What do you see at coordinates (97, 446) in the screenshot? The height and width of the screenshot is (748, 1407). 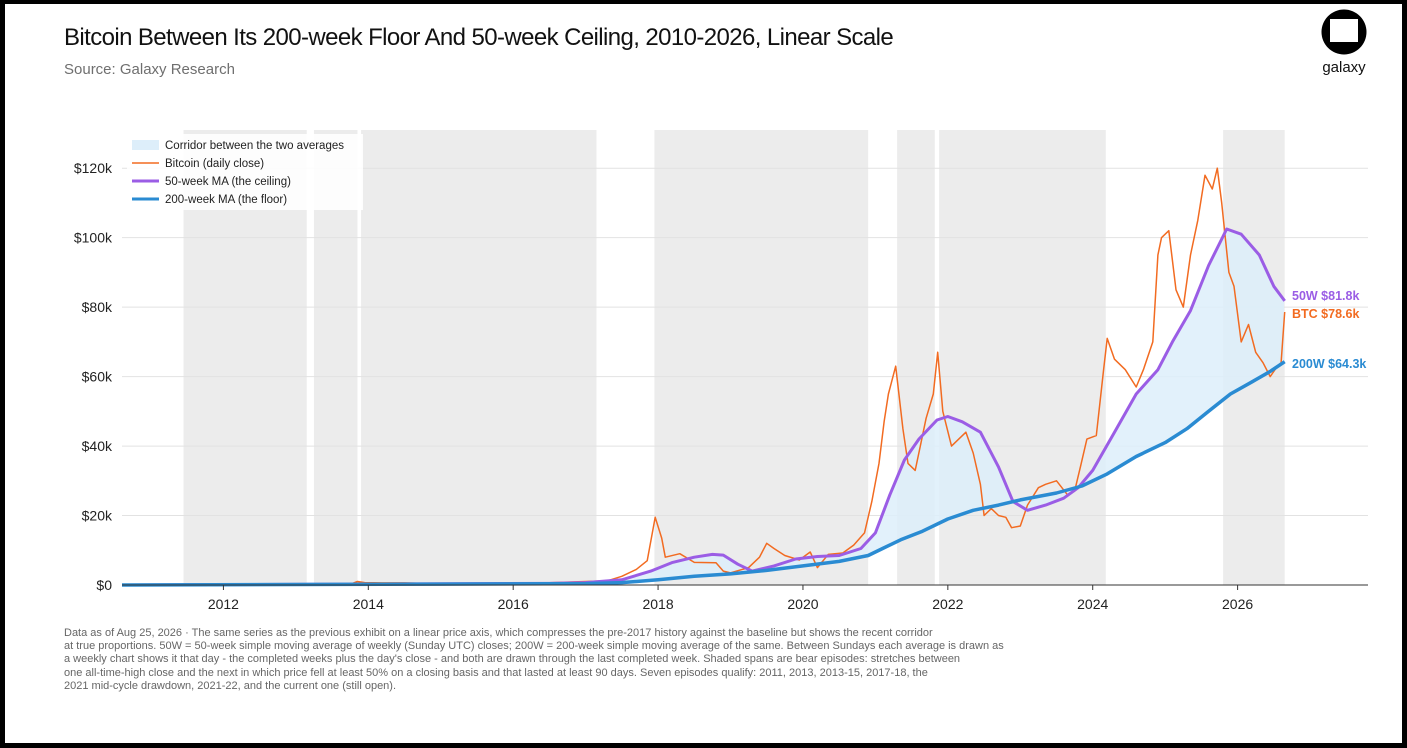 I see `y-tick-label: $40k` at bounding box center [97, 446].